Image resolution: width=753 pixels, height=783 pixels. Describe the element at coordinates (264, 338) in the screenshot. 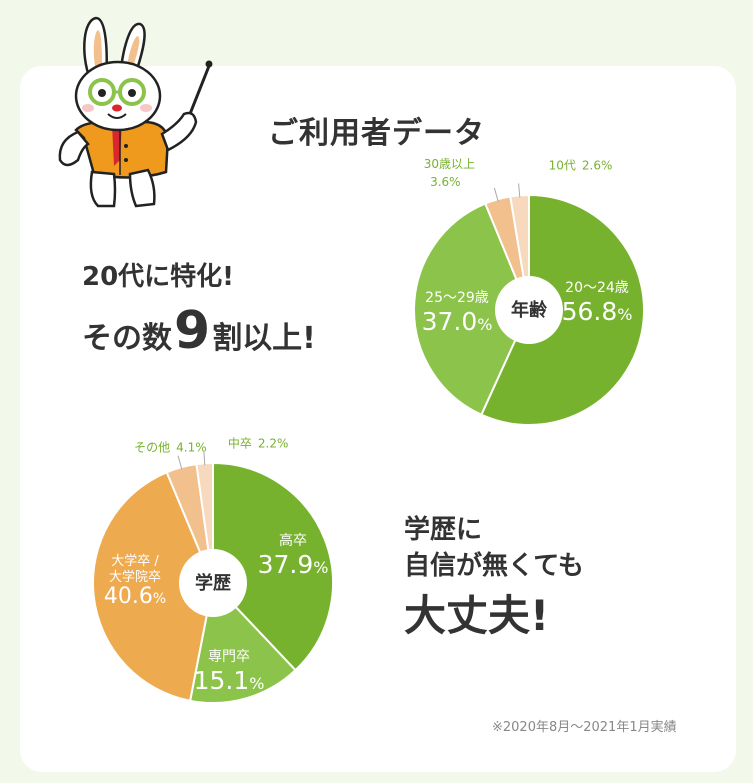

I see `age-subheadline-suffix: 割以上!` at that location.